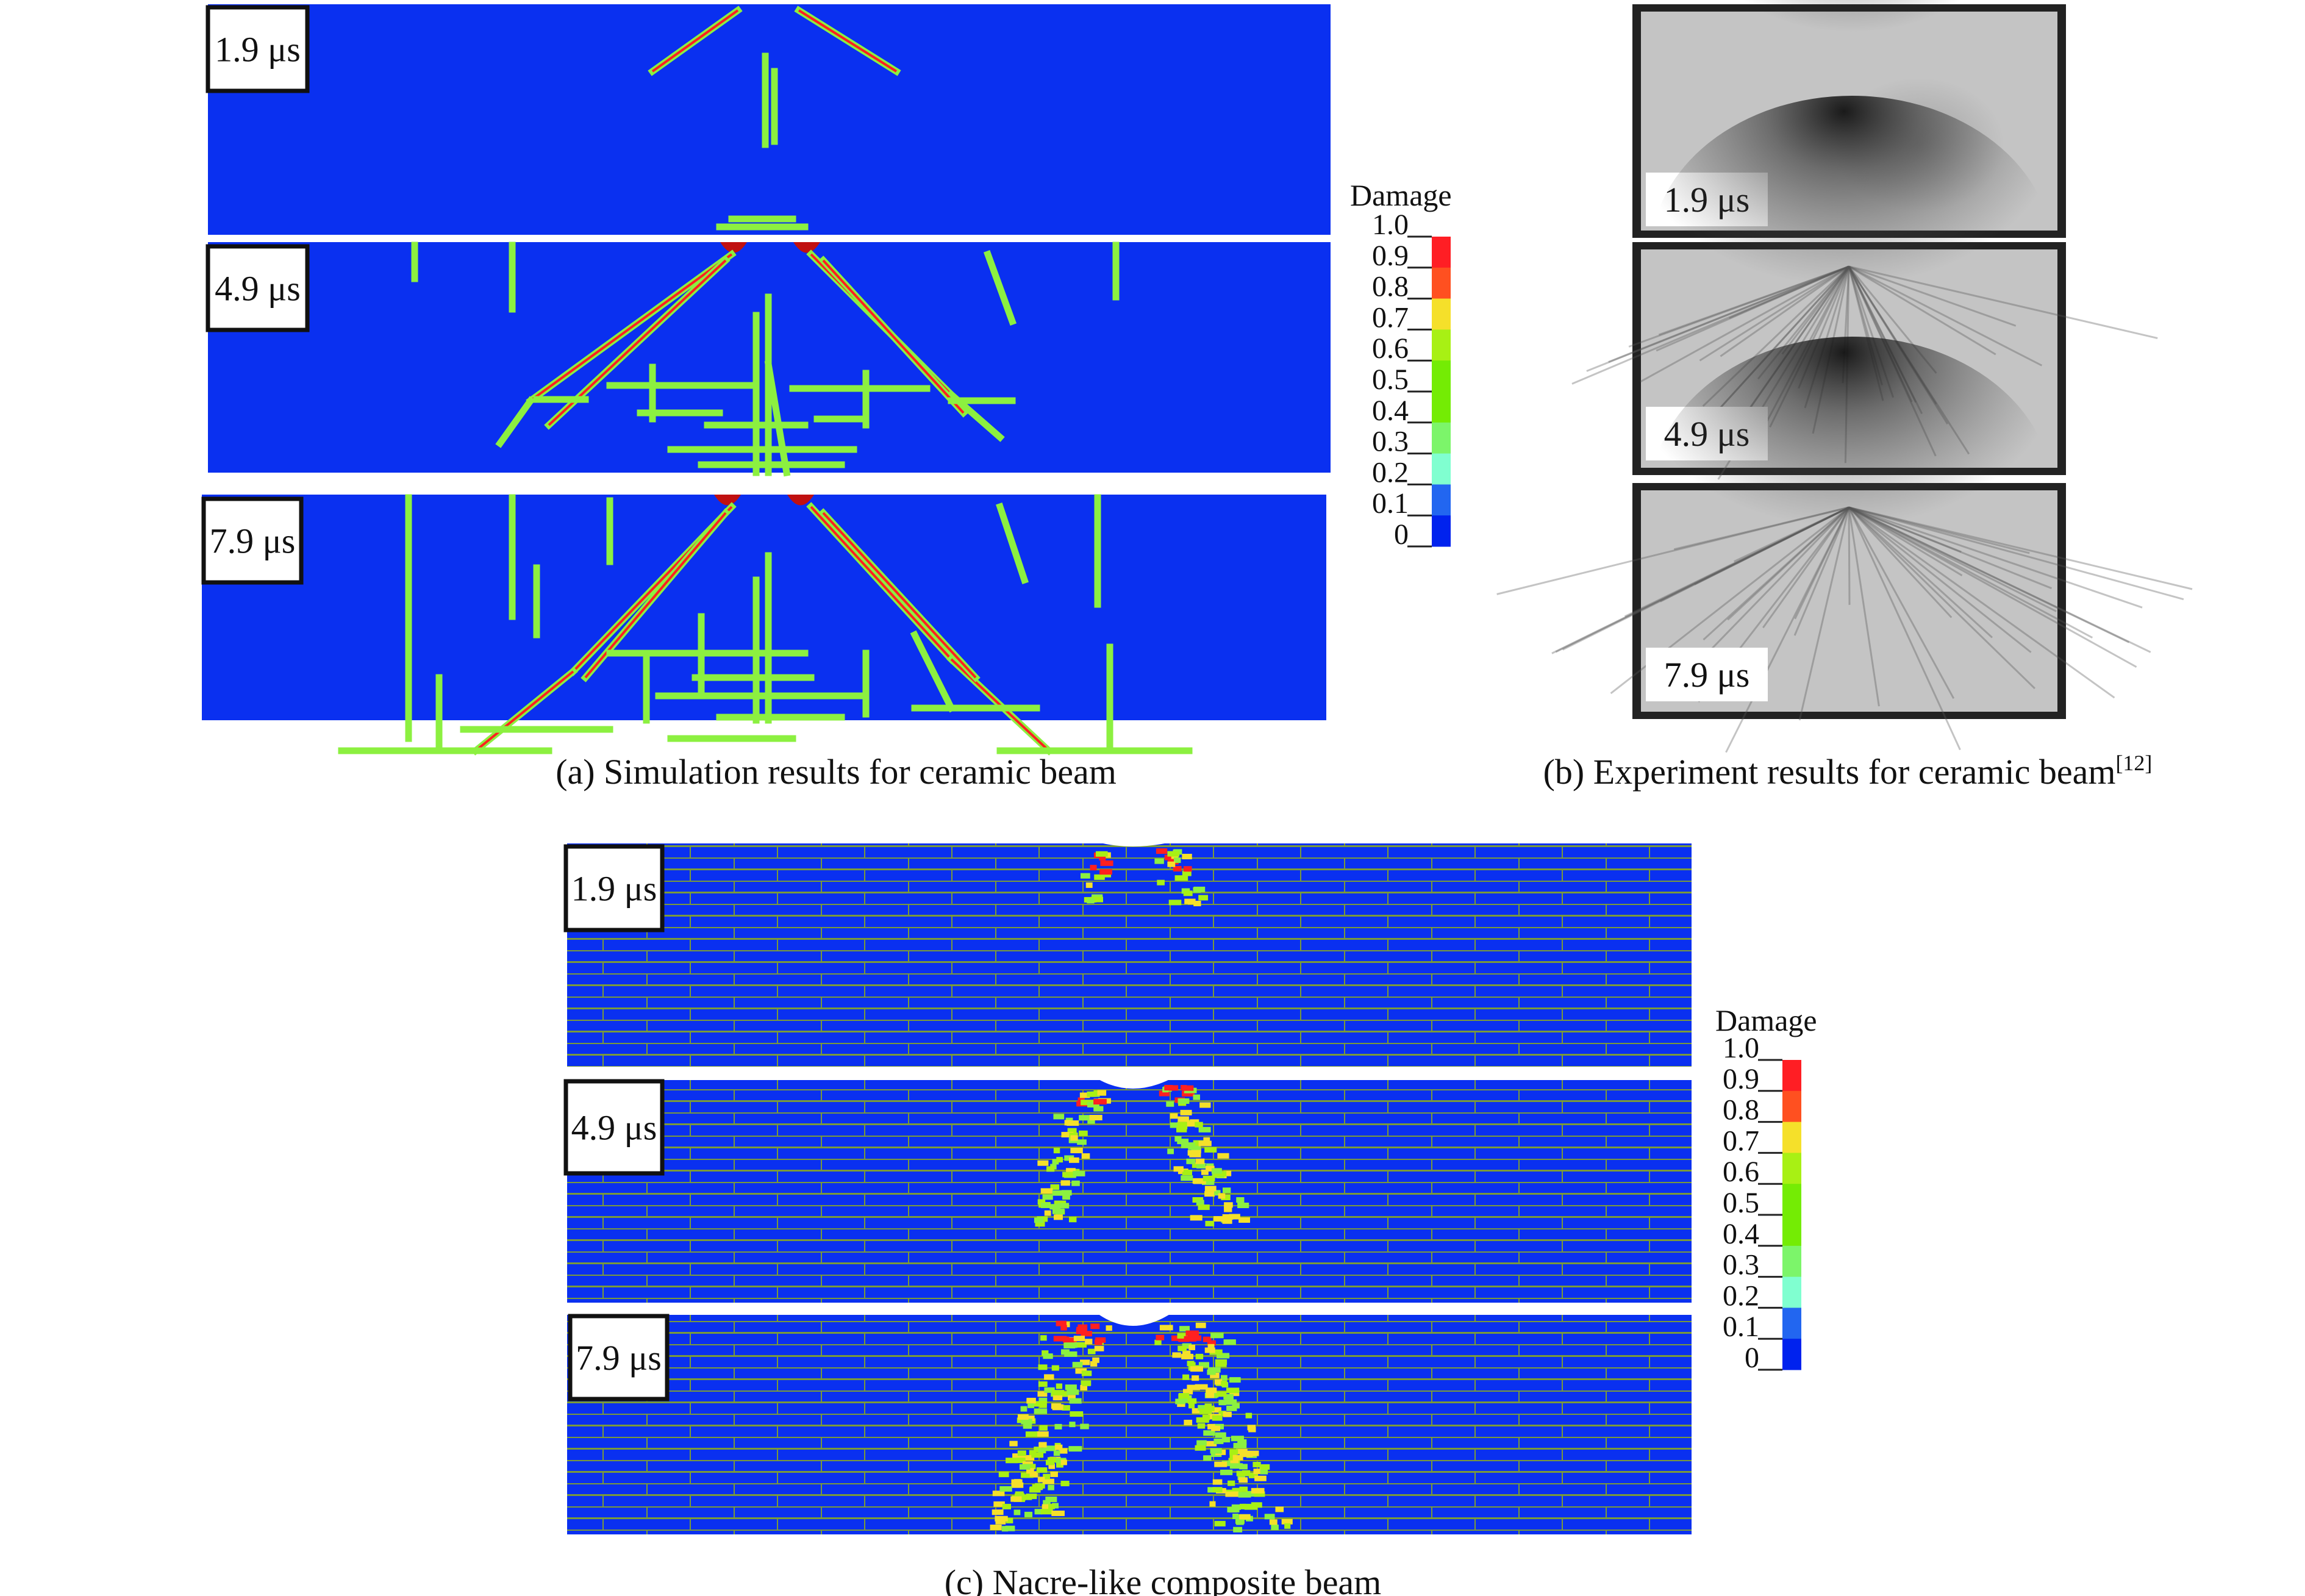  What do you see at coordinates (763, 625) in the screenshot?
I see `simulation-beam-3: 7.9 μs` at bounding box center [763, 625].